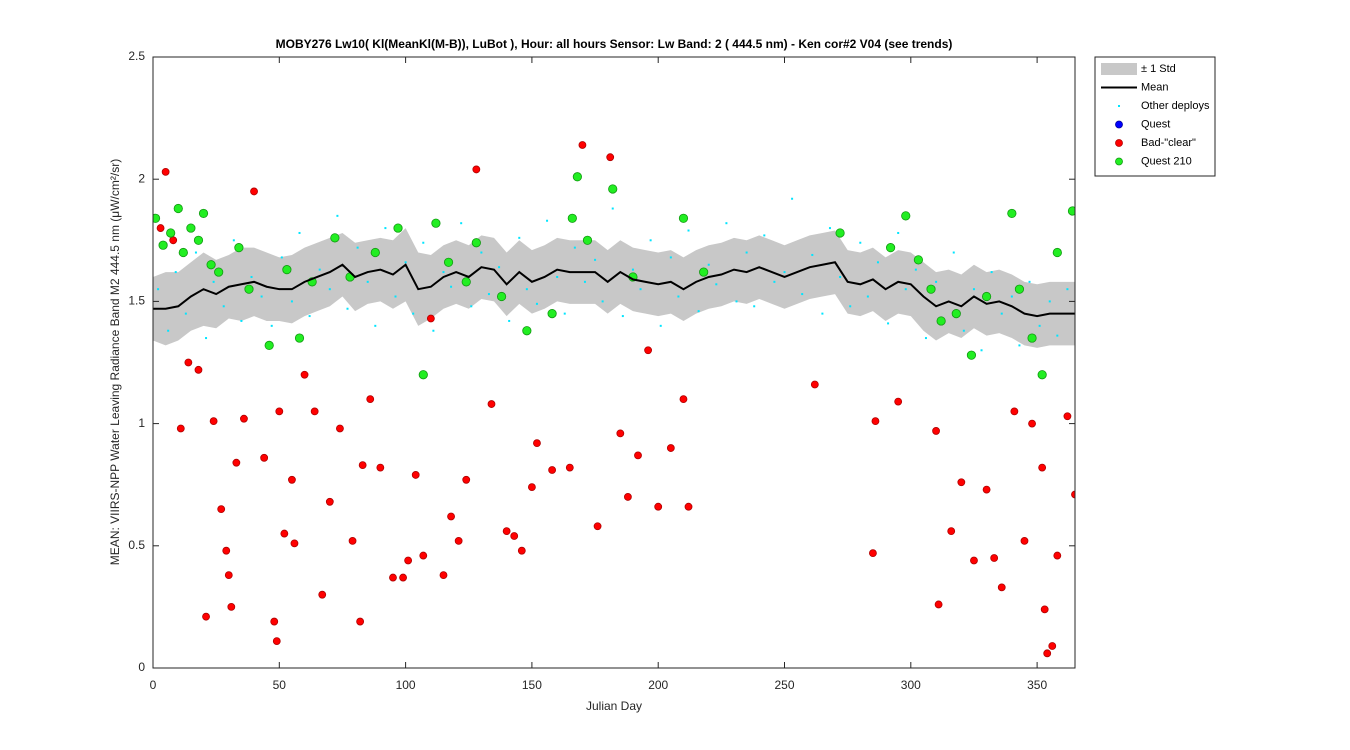 This screenshot has width=1350, height=750. Describe the element at coordinates (1168, 143) in the screenshot. I see `legend-label: Bad-"clear"` at that location.